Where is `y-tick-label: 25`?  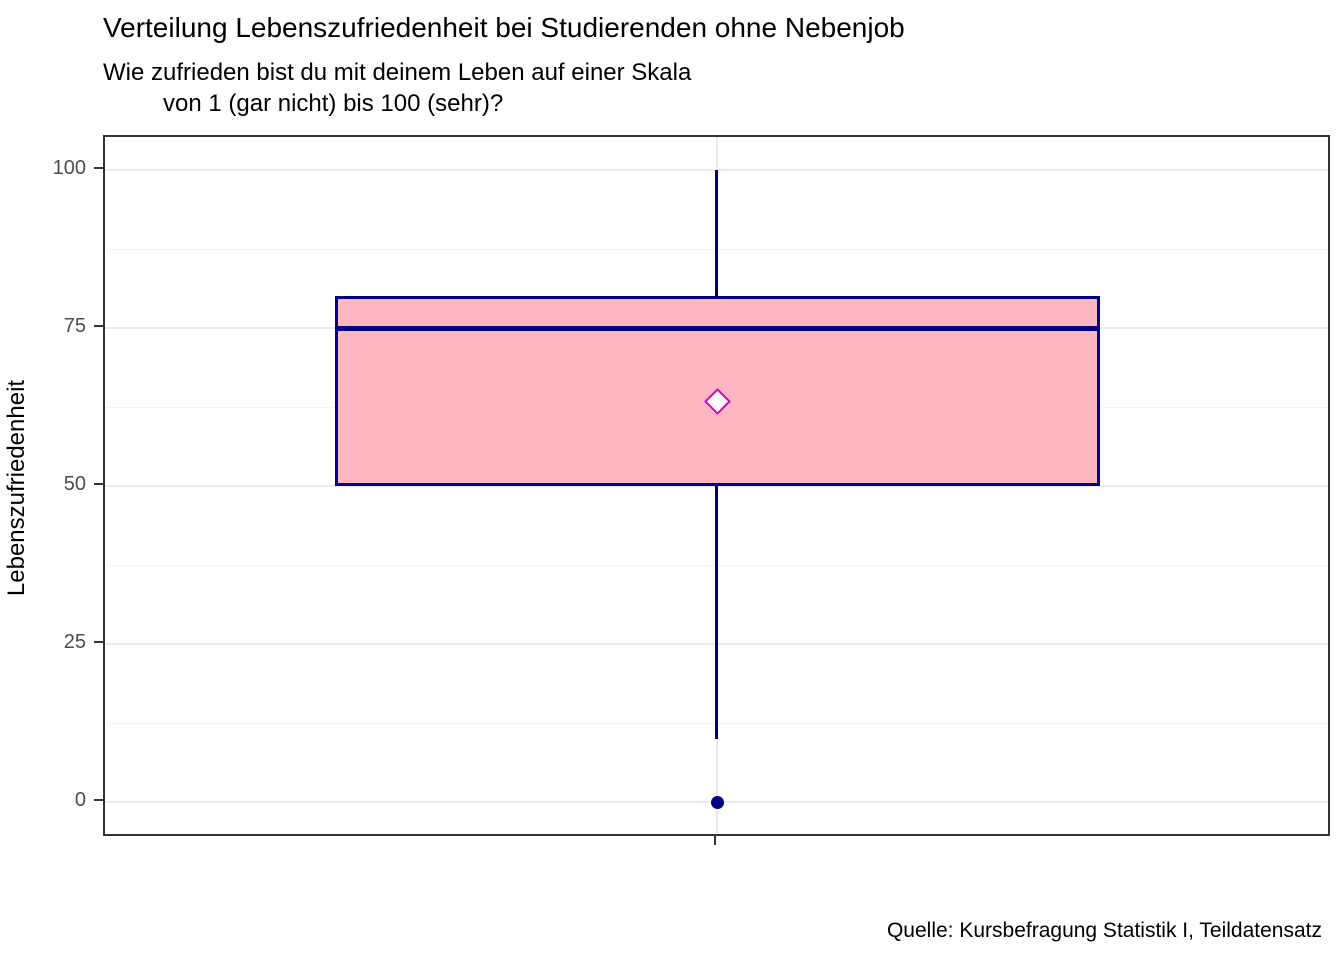
y-tick-label: 25 is located at coordinates (74, 642).